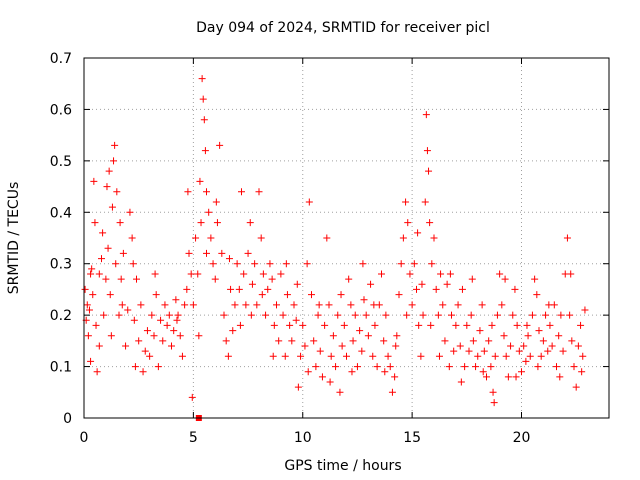 This screenshot has height=480, width=640. Describe the element at coordinates (61, 368) in the screenshot. I see `y-tick-label: 0.1` at that location.